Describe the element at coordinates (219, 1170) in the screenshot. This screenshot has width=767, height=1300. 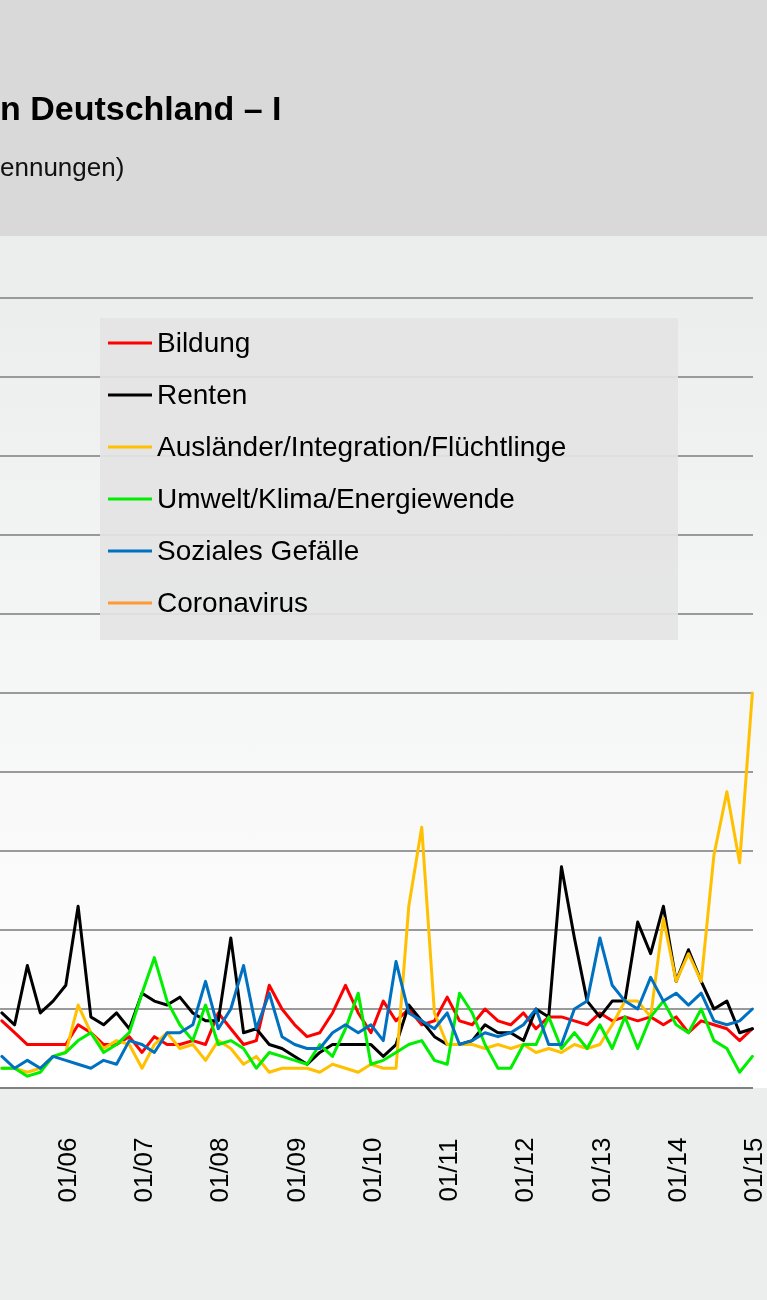
I see `x-tick-label: 01/08` at that location.